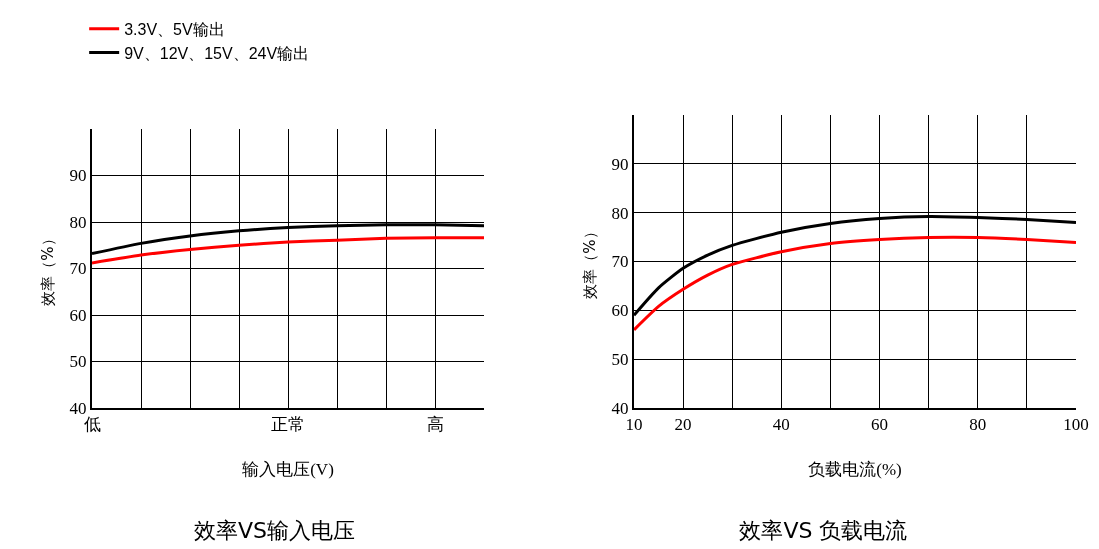 The image size is (1099, 549). What do you see at coordinates (288, 470) in the screenshot?
I see `x-axis-title: 输入电压(V)` at bounding box center [288, 470].